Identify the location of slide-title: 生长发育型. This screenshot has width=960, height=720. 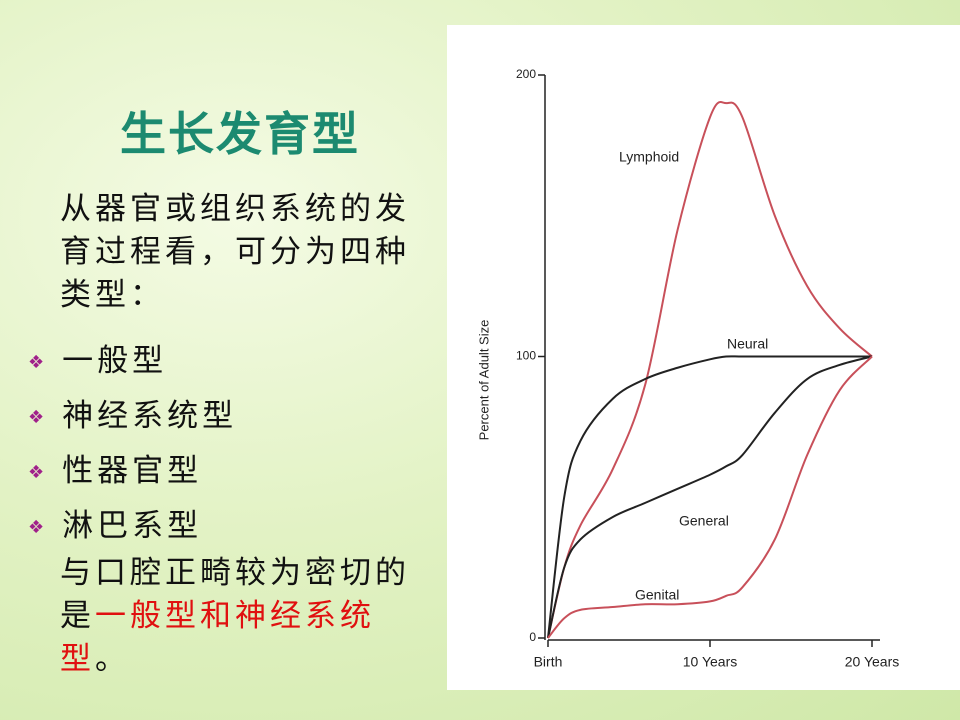
(240, 134).